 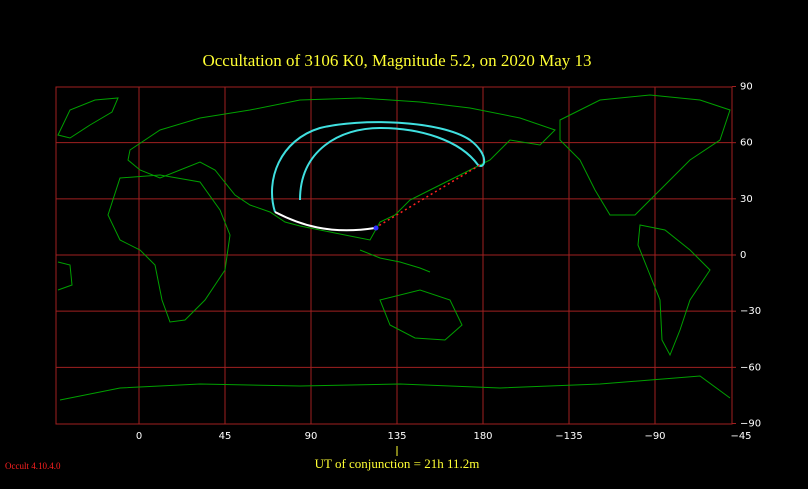 What do you see at coordinates (750, 367) in the screenshot?
I see `lat-tick-label: −60` at bounding box center [750, 367].